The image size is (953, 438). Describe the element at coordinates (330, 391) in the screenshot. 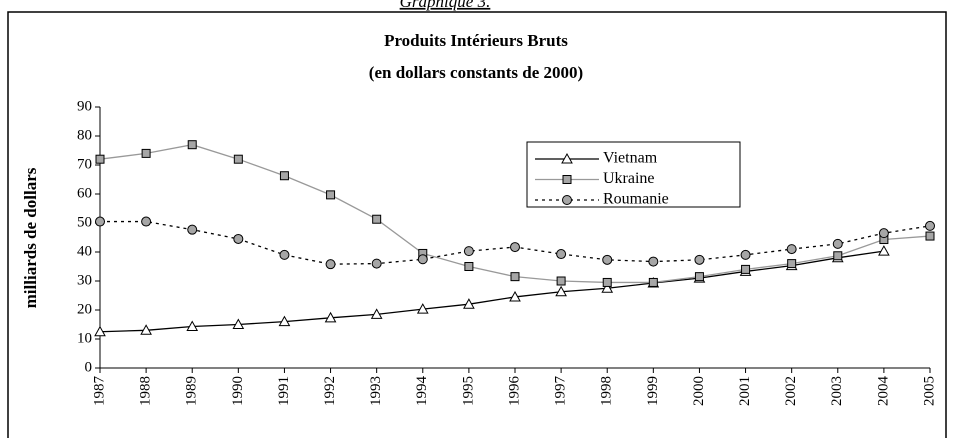

I see `x-tick-label: 1992` at that location.